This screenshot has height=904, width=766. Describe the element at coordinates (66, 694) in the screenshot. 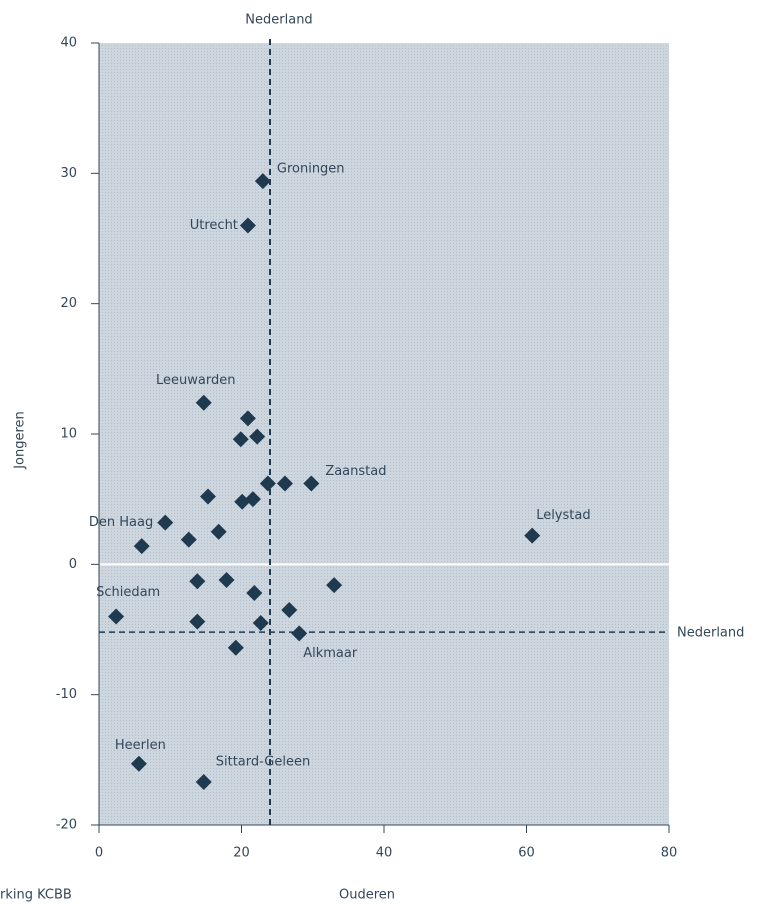

I see `y-tick-label: -10` at that location.